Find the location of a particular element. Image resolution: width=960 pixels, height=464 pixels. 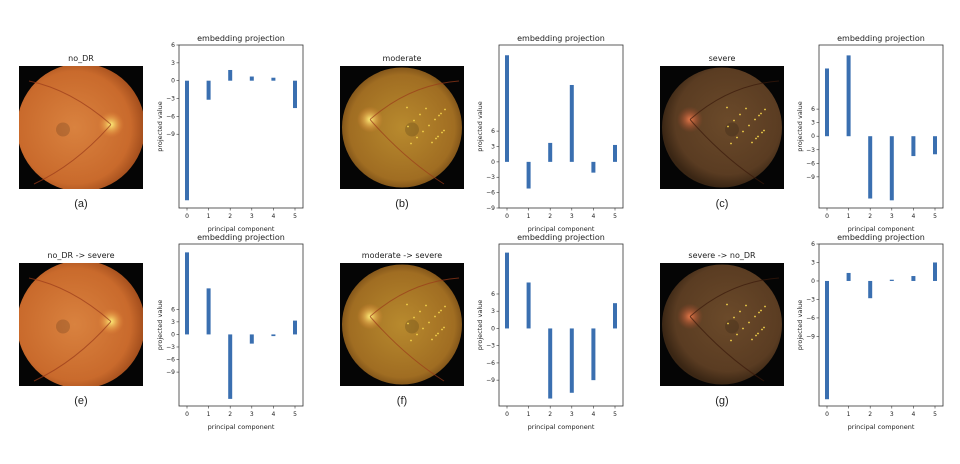

panel-caption: (a) is located at coordinates (80, 204).